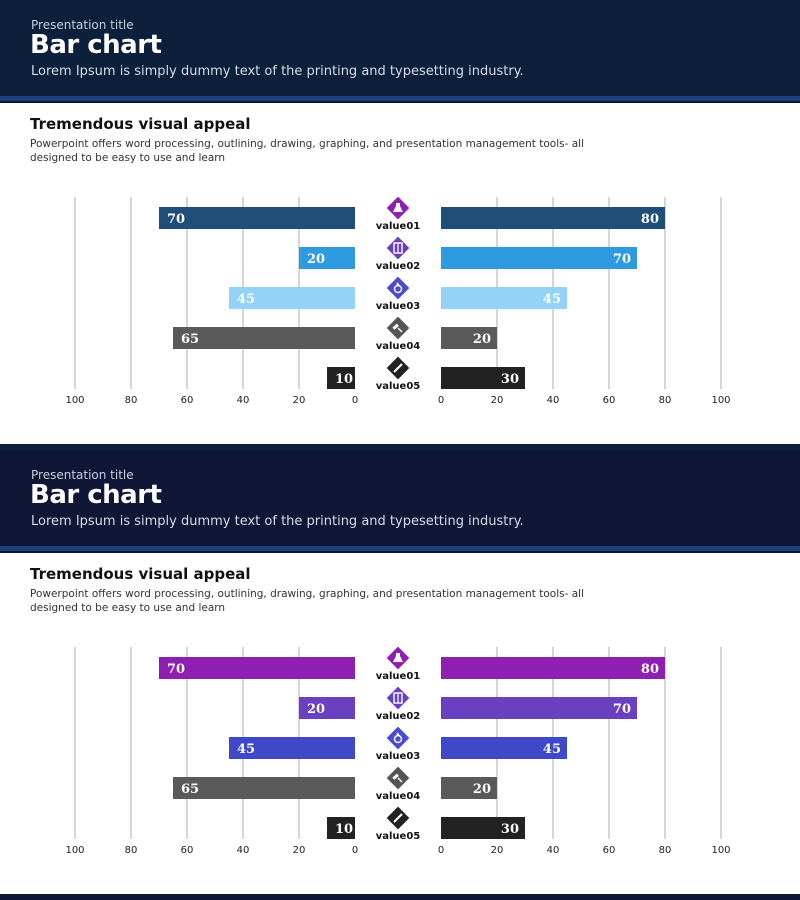  I want to click on data-label: 30, so click(510, 829).